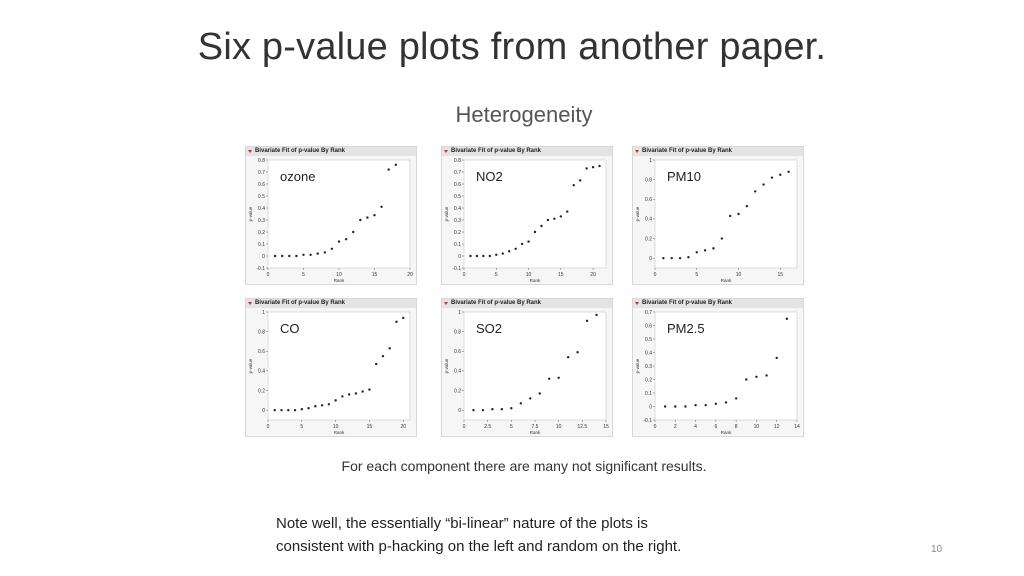 The width and height of the screenshot is (1024, 576). I want to click on x-tick-label: 5, so click(303, 275).